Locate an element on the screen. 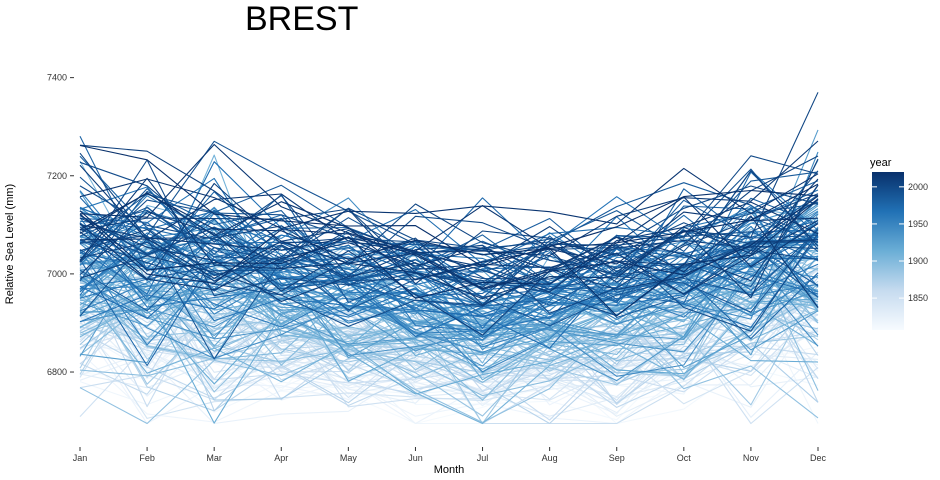 The image size is (940, 480). x-tick-label: Apr is located at coordinates (281, 458).